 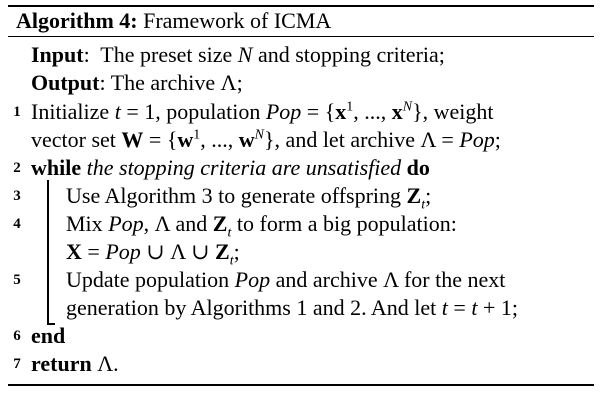 I want to click on algo-line-6: end, so click(x=48, y=336).